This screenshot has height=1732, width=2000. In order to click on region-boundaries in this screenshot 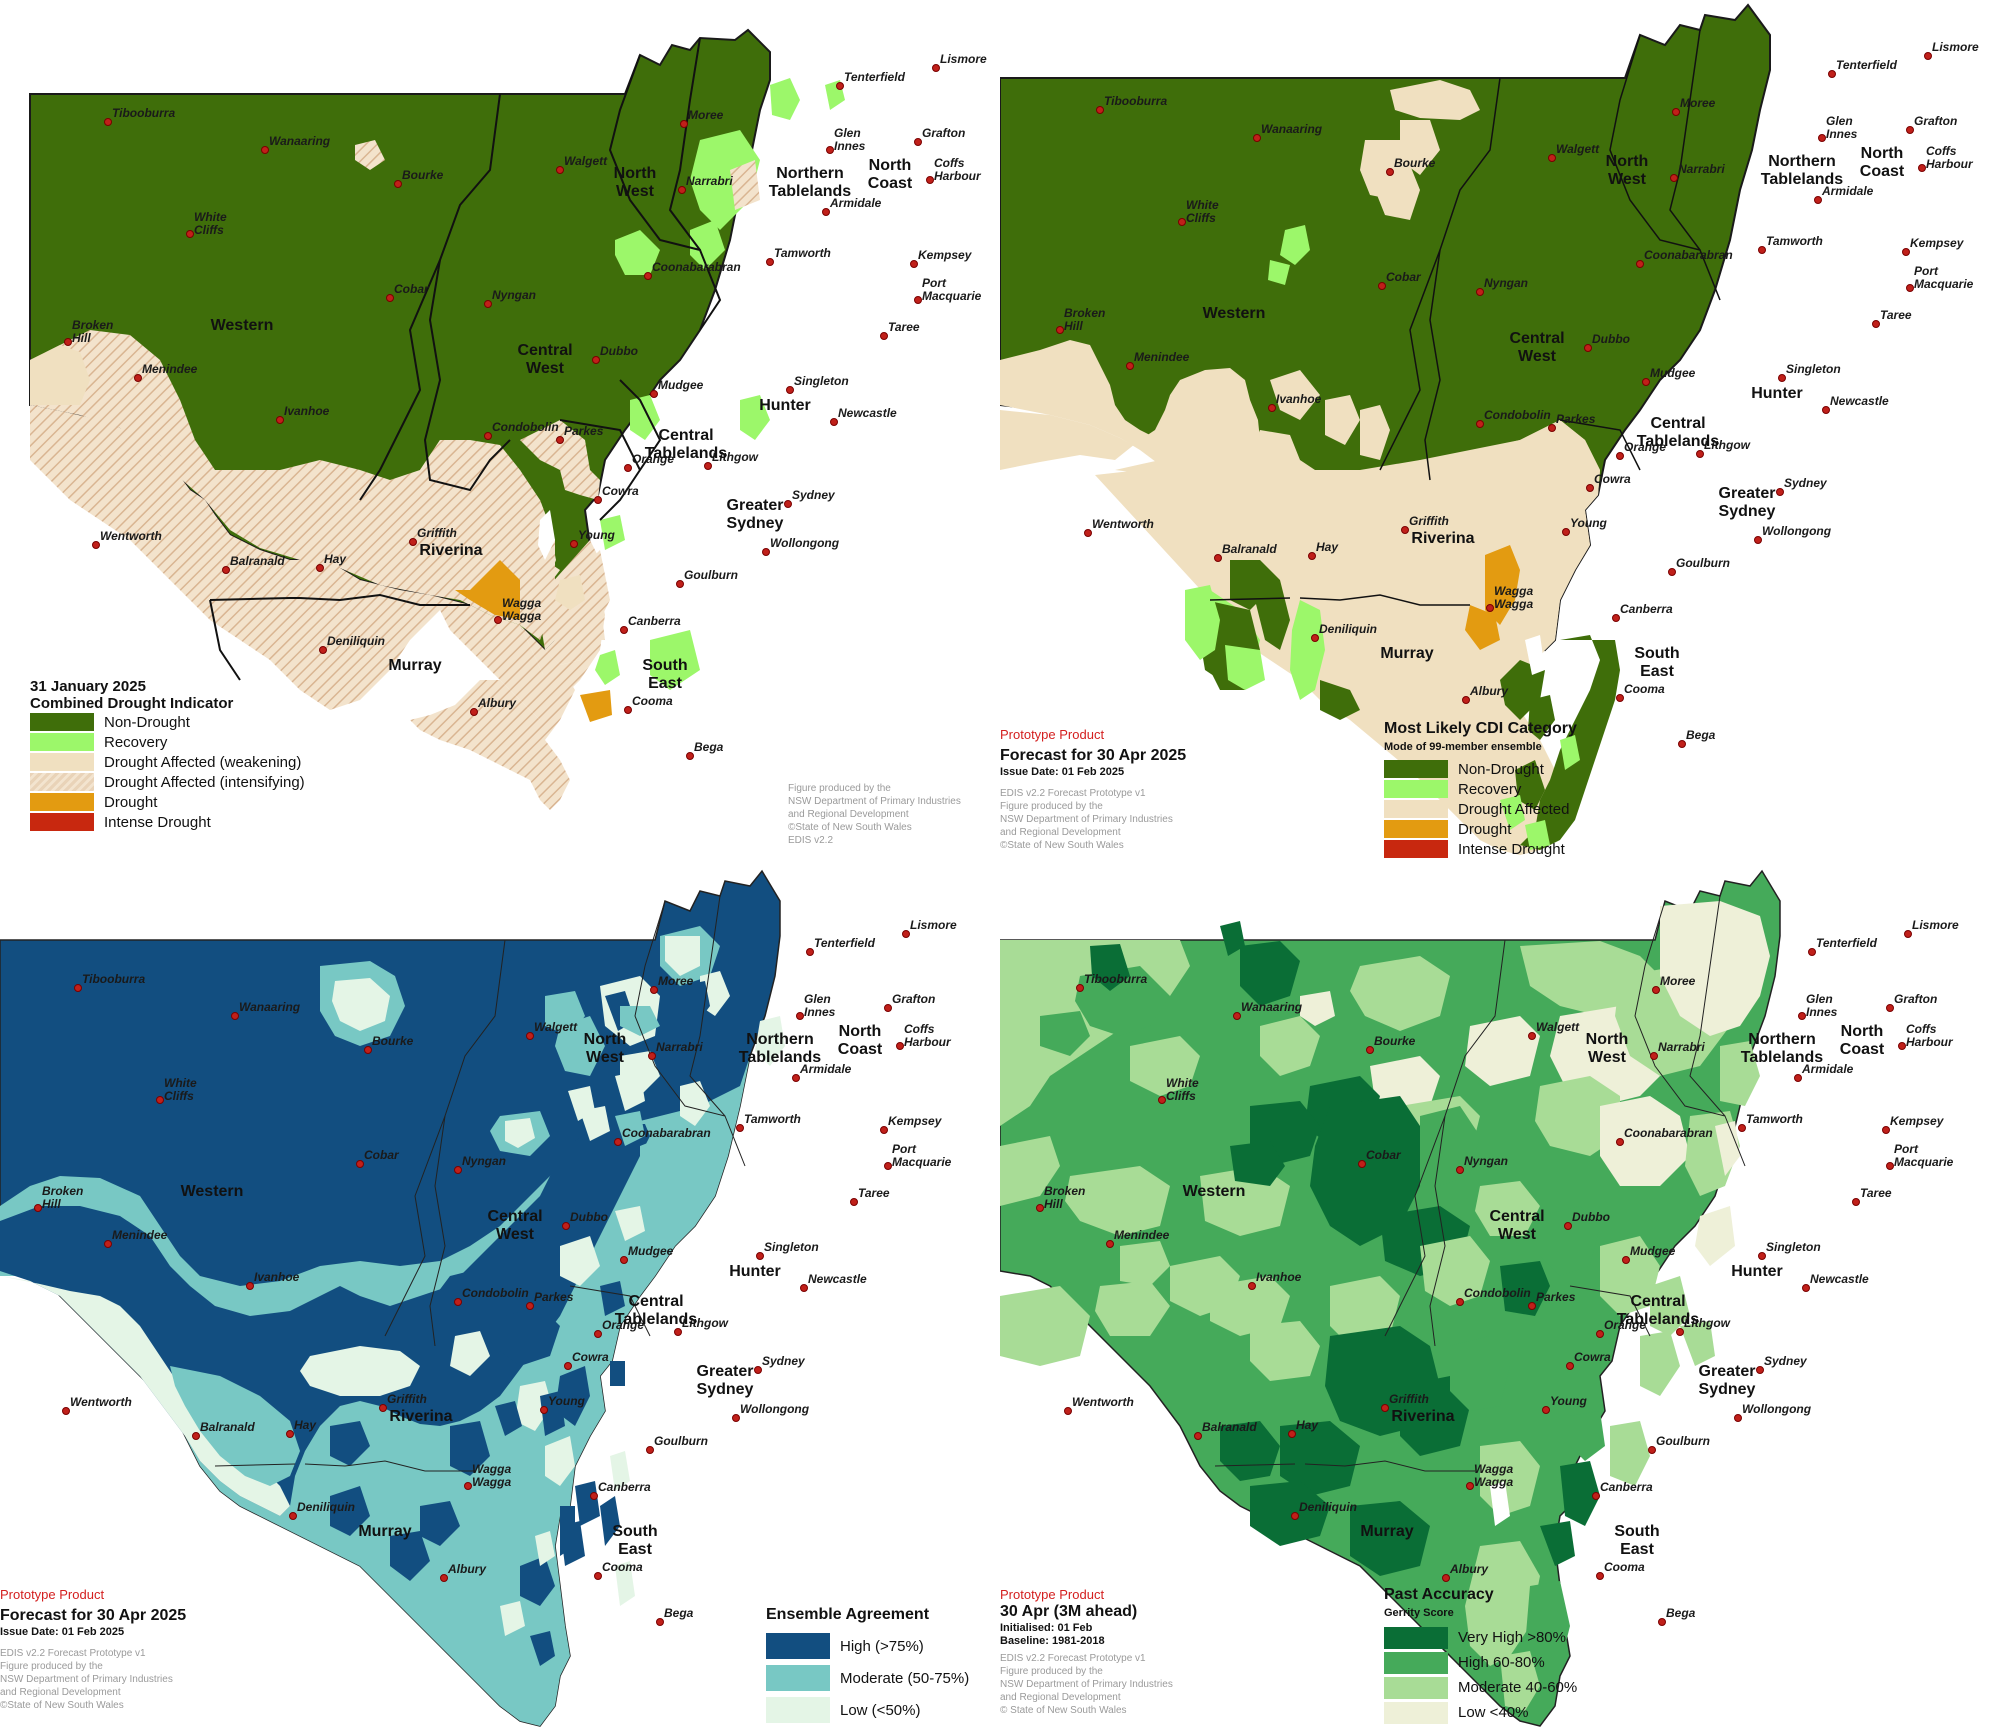, I will do `click(480, 1183)`.